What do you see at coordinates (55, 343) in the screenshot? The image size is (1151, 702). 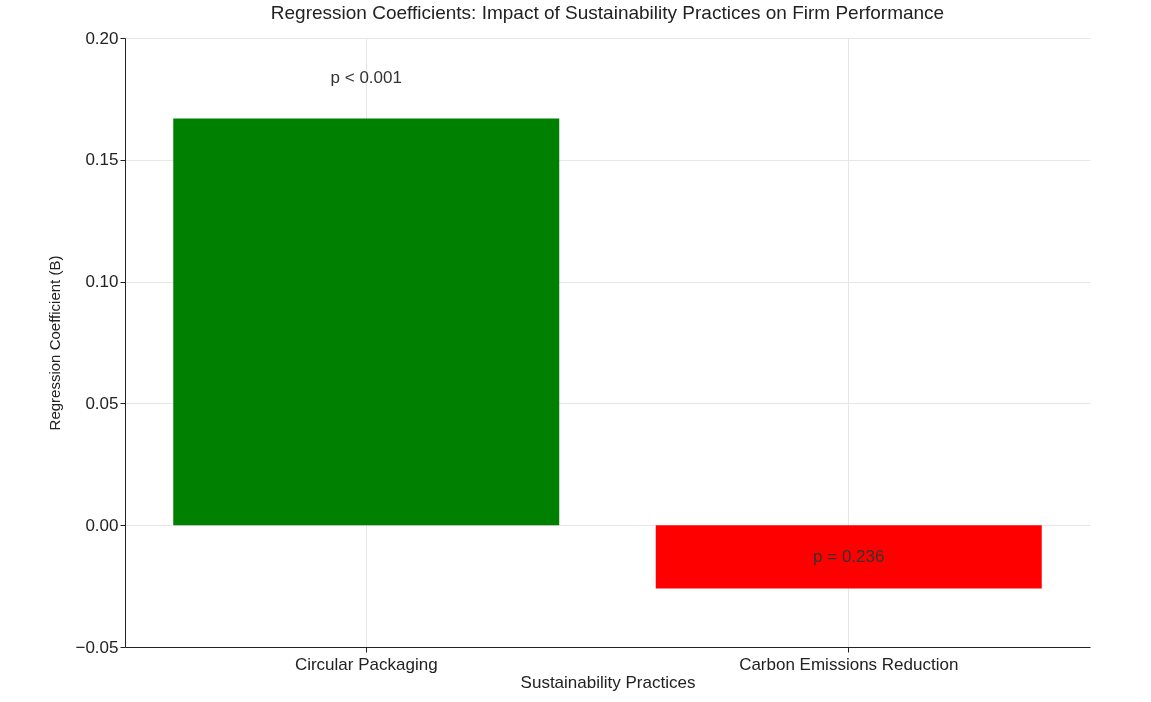 I see `y-axis-title: Regression Coefficient (B)` at bounding box center [55, 343].